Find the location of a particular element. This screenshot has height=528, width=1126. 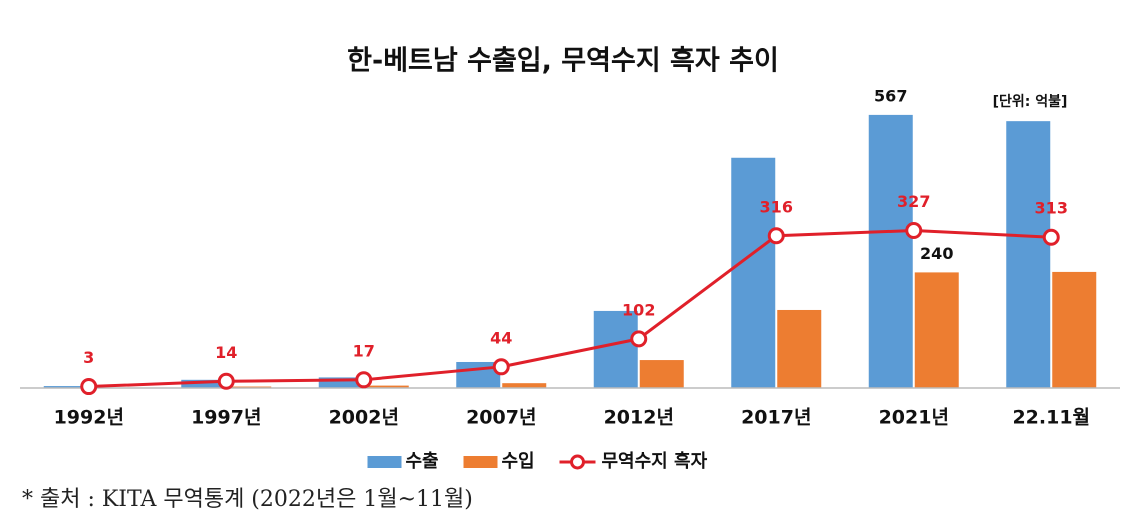

data-label: 17 is located at coordinates (364, 350).